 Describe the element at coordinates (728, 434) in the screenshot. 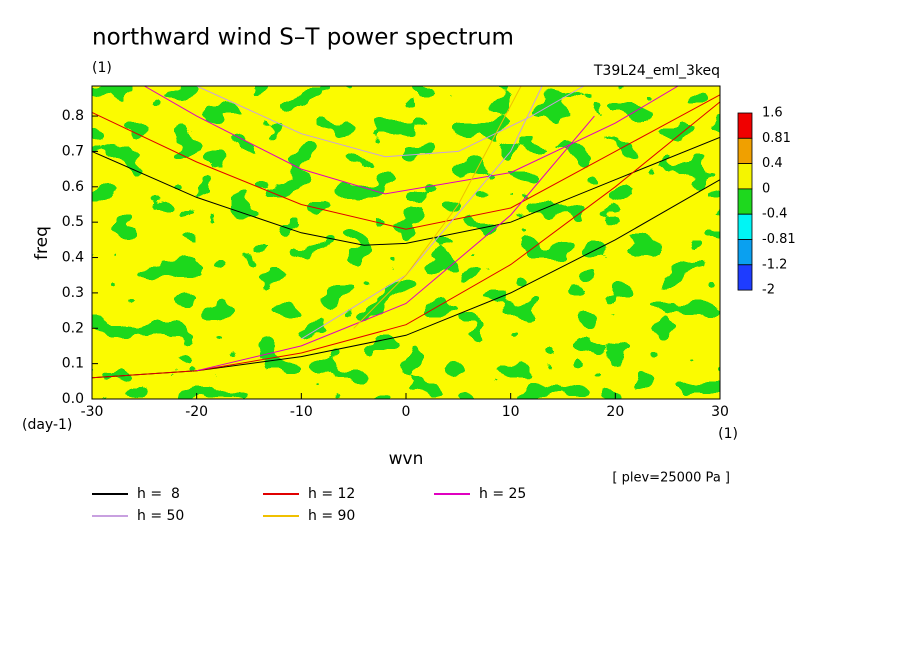

I see `x-axis-unit: (1)` at that location.